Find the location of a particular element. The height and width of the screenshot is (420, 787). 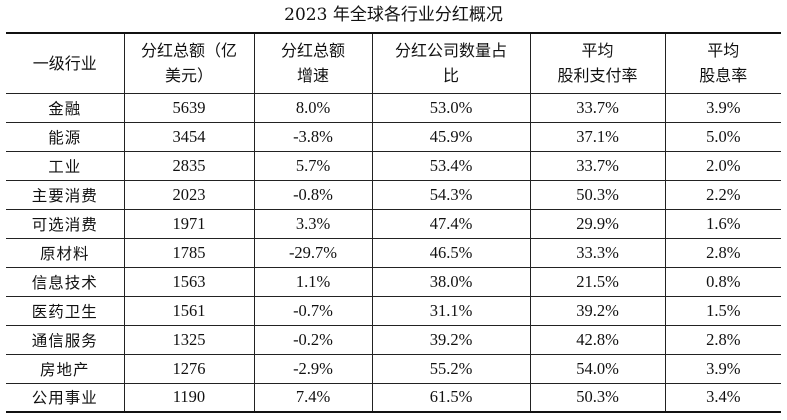

cell-payer-share: 46.5% is located at coordinates (451, 253).